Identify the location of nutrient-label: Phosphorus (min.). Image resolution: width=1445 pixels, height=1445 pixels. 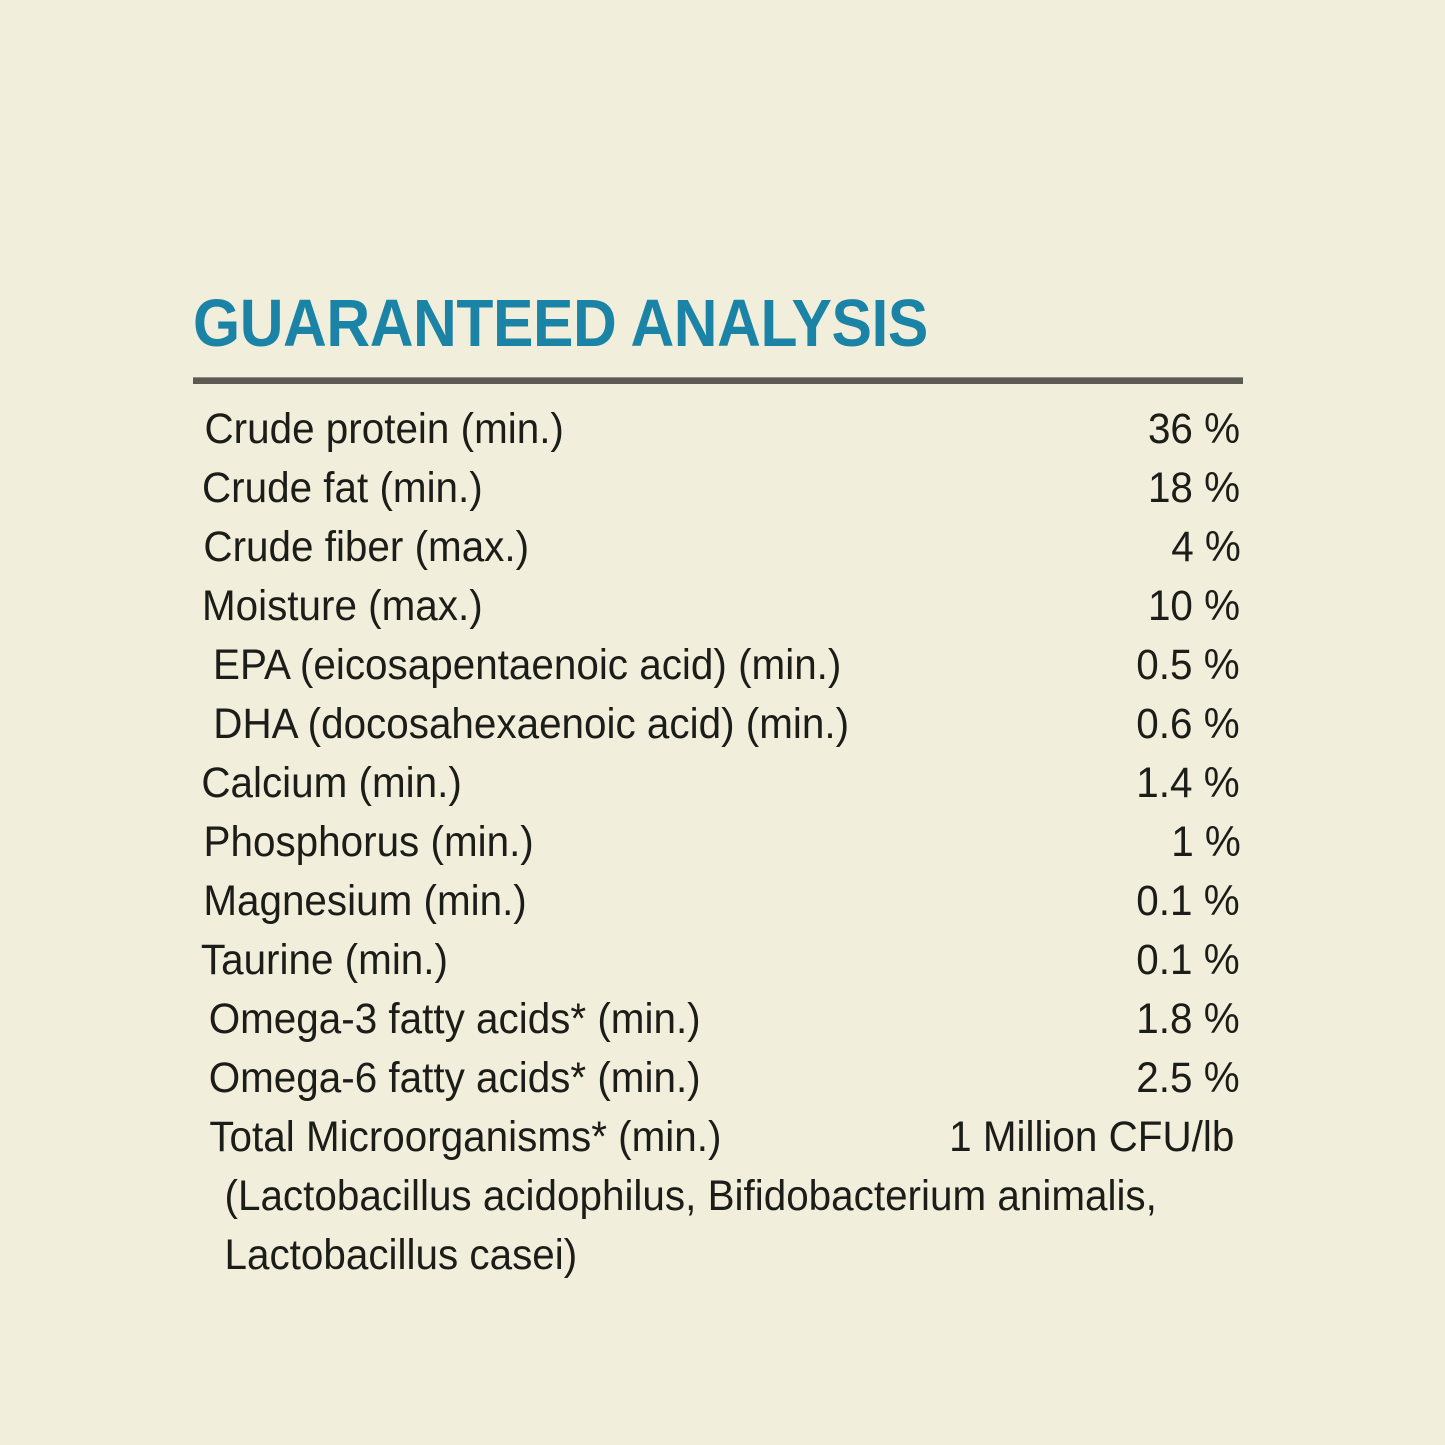
(368, 842).